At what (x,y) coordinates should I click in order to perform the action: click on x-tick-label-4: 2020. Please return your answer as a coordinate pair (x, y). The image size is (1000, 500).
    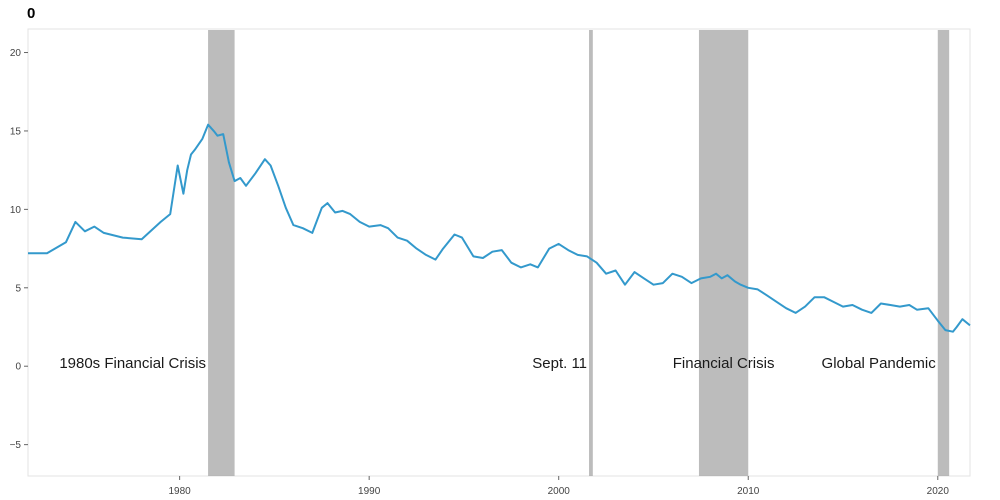
    Looking at the image, I should click on (938, 491).